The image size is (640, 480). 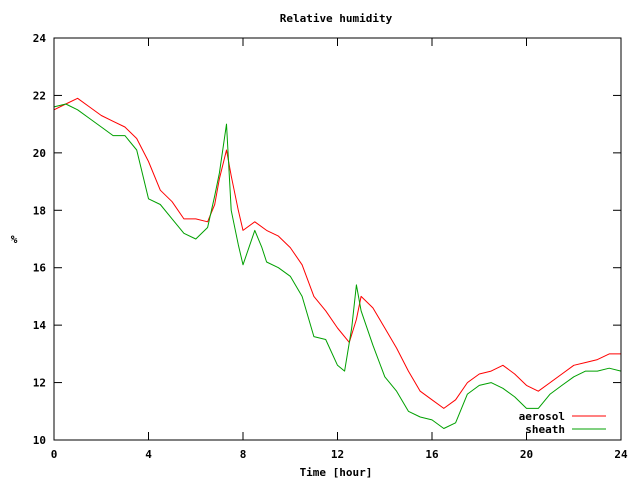 I want to click on y-tick-label-10: 10, so click(x=39, y=440).